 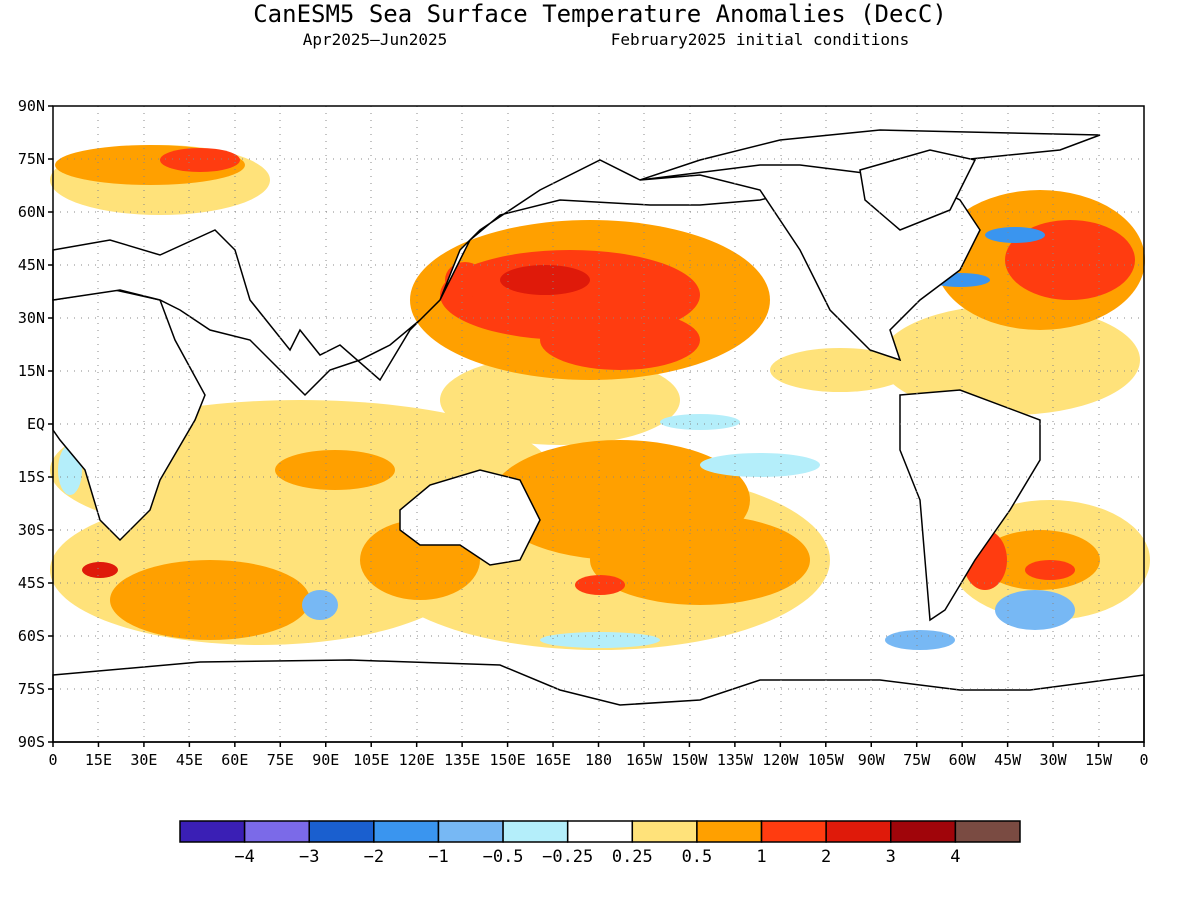 What do you see at coordinates (1008, 760) in the screenshot?
I see `lon-label: 45W` at bounding box center [1008, 760].